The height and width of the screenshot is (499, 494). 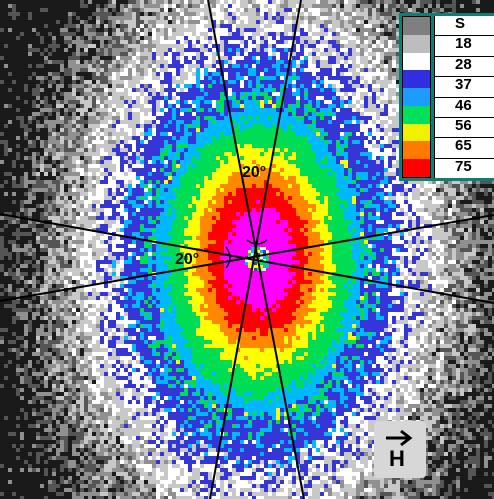 What do you see at coordinates (464, 148) in the screenshot?
I see `legend-value: 65` at bounding box center [464, 148].